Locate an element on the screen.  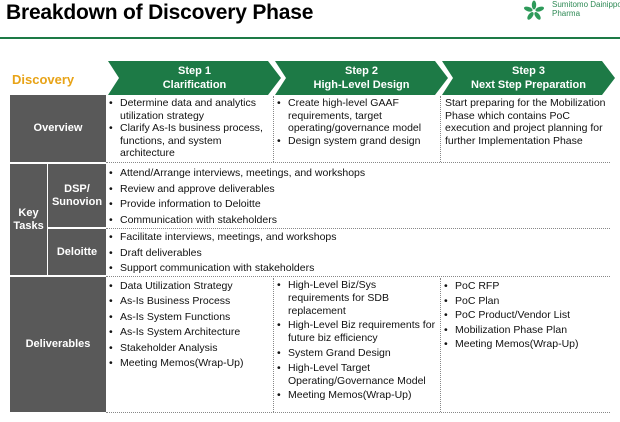
step3-number: Step 3 is located at coordinates (528, 71).